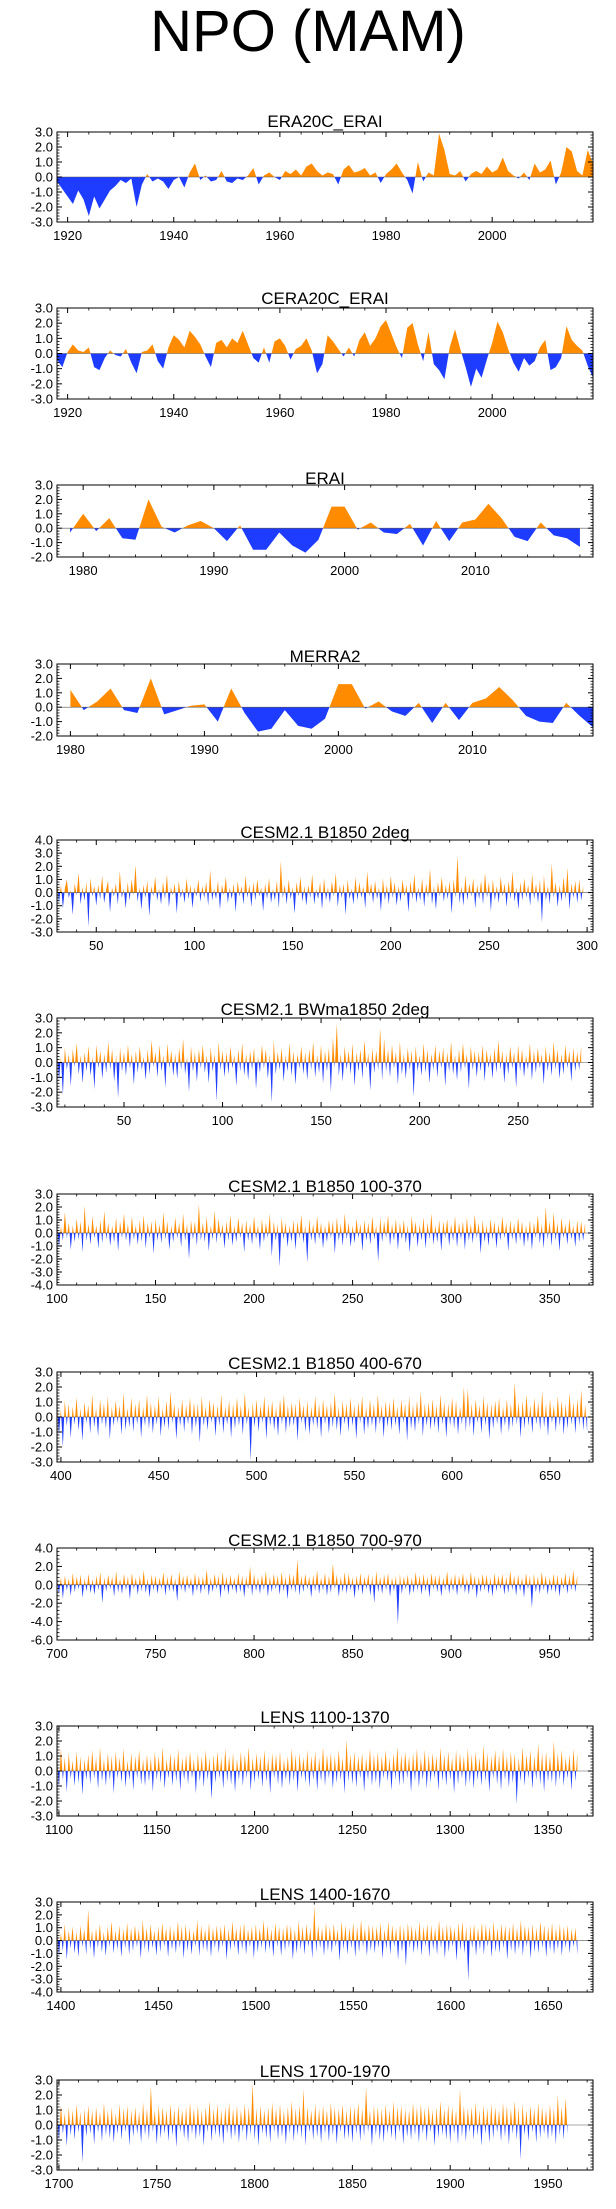 Image resolution: width=616 pixels, height=2209 pixels. Describe the element at coordinates (550, 1653) in the screenshot. I see `x-tick-label: 950` at that location.